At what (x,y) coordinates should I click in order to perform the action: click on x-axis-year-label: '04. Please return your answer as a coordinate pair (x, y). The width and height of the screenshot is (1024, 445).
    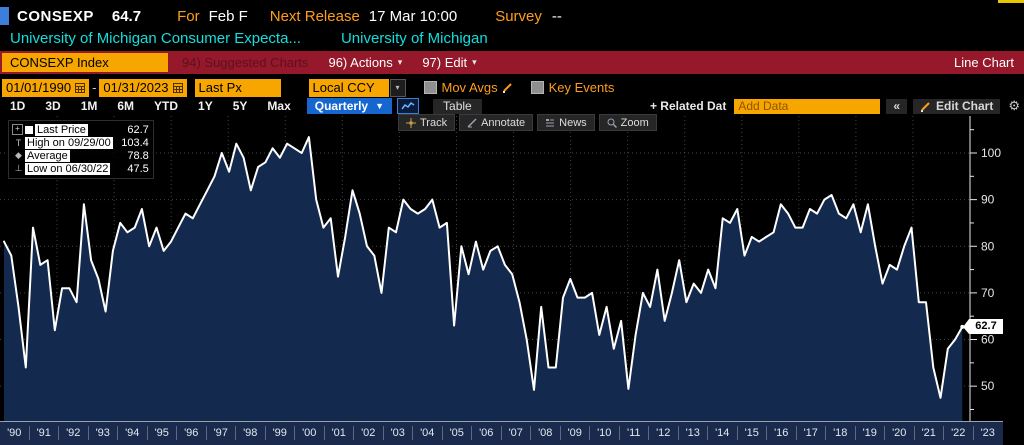
    Looking at the image, I should click on (427, 433).